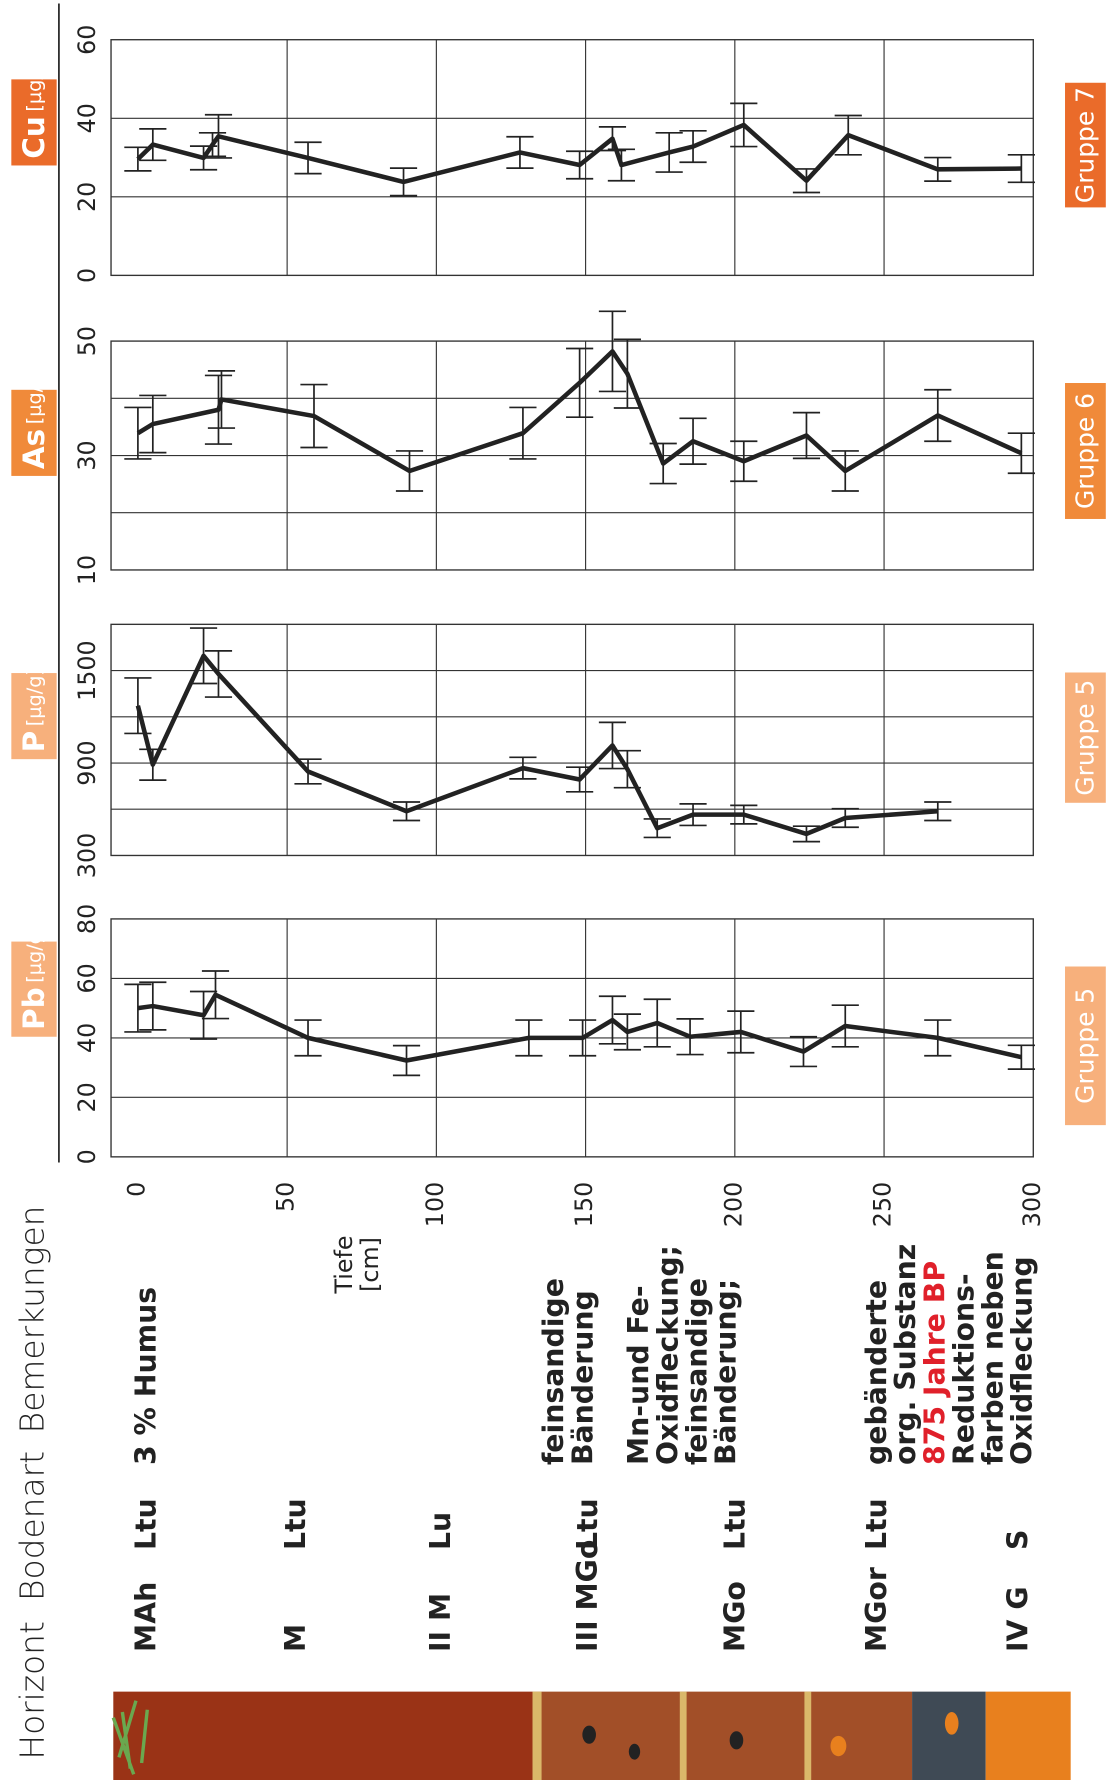  What do you see at coordinates (87, 455) in the screenshot?
I see `value-tick-label: 30` at bounding box center [87, 455].